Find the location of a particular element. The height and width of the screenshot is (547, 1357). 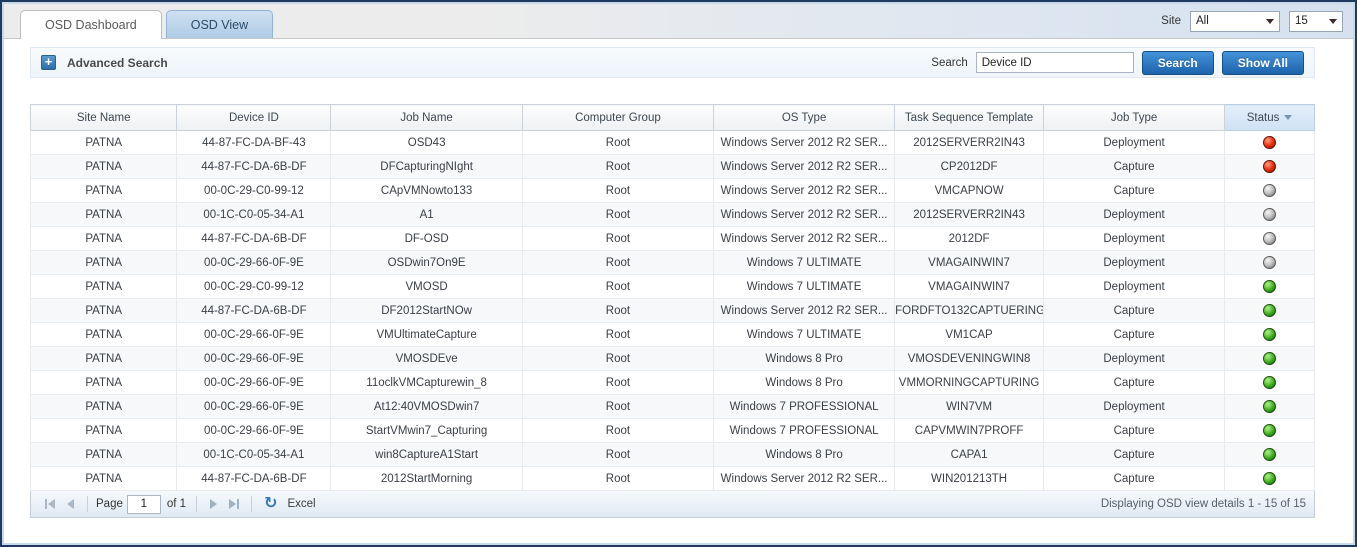

status-orb-gray is located at coordinates (1270, 262).